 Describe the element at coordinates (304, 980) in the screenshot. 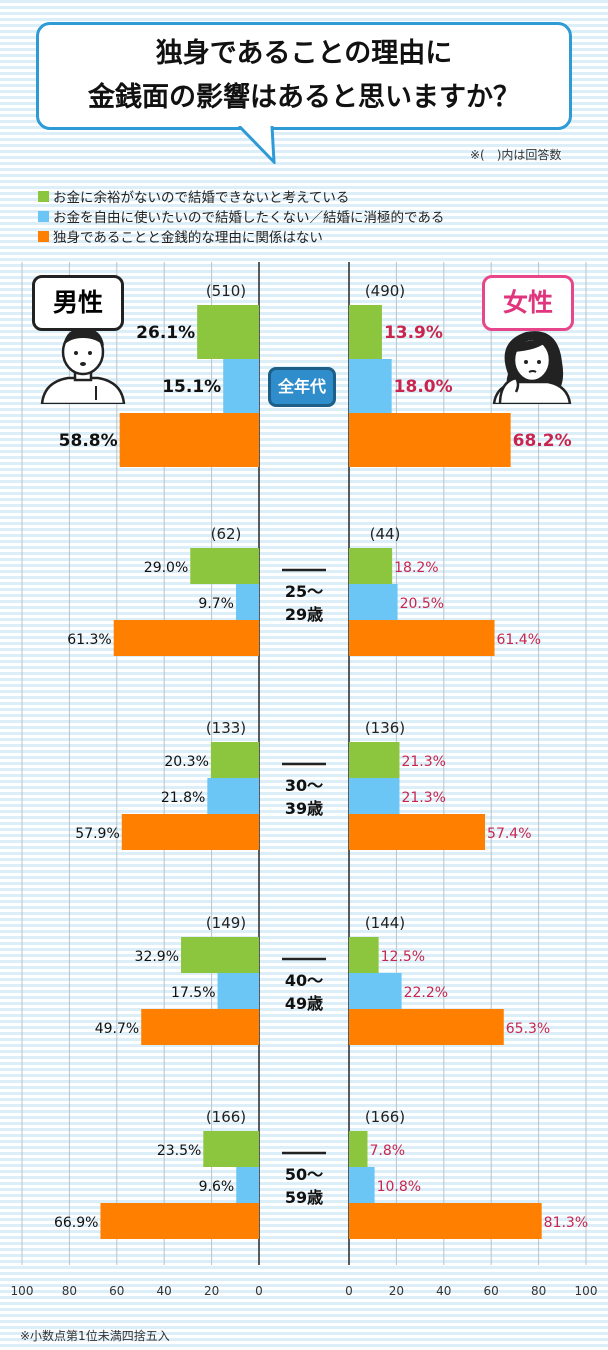

I see `age-group-label-line1: 40～` at that location.